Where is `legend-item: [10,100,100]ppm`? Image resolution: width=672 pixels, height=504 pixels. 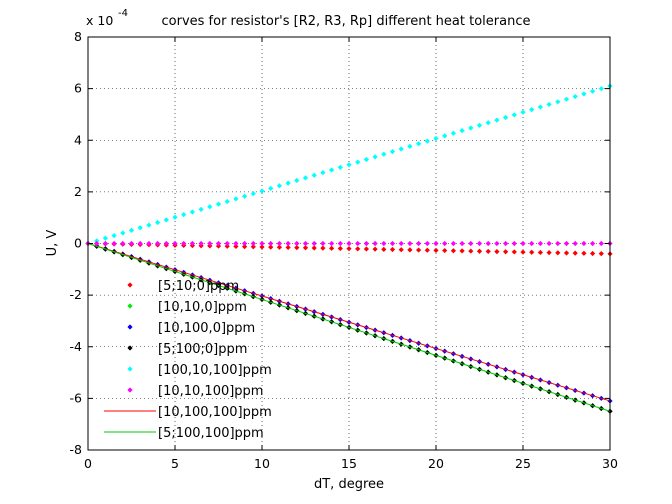 legend-item: [10,100,100]ppm is located at coordinates (188, 412).